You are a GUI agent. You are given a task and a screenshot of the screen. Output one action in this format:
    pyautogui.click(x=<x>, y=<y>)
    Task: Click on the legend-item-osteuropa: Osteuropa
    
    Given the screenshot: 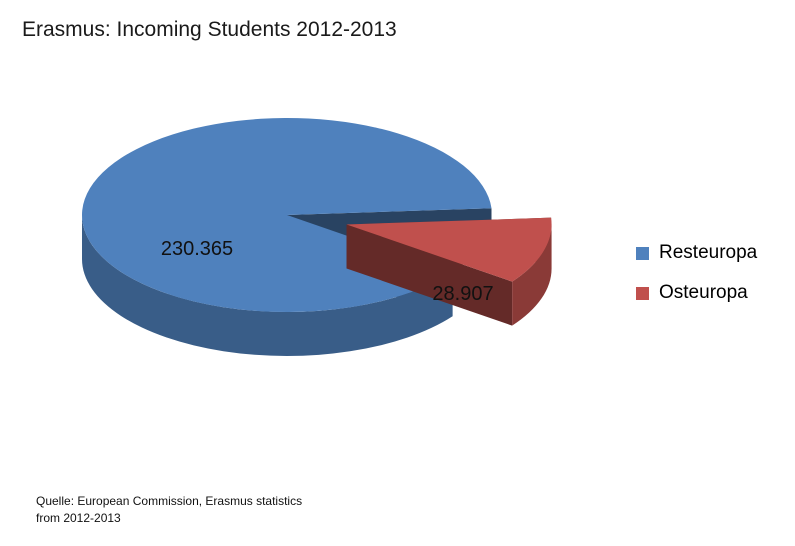 What is the action you would take?
    pyautogui.click(x=696, y=293)
    